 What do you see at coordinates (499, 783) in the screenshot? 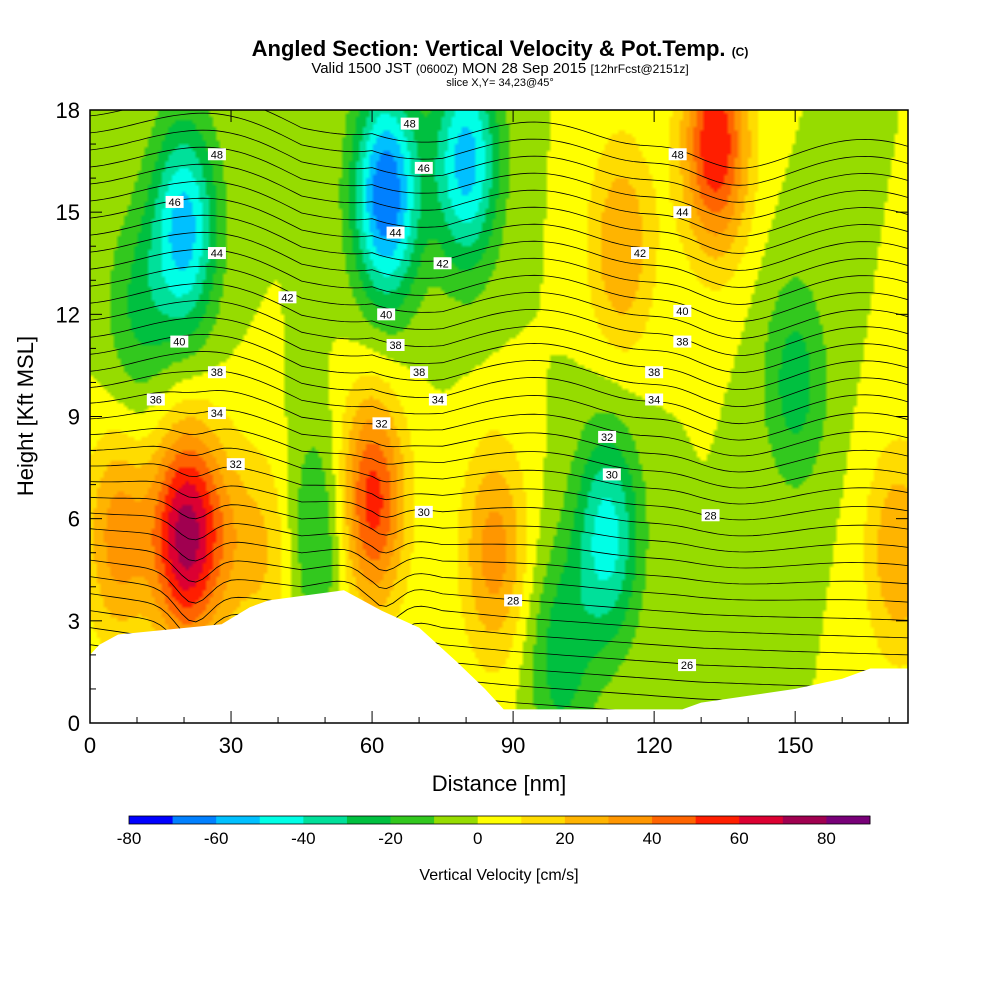
I see `x-axis-label: Distance [nm]` at bounding box center [499, 783].